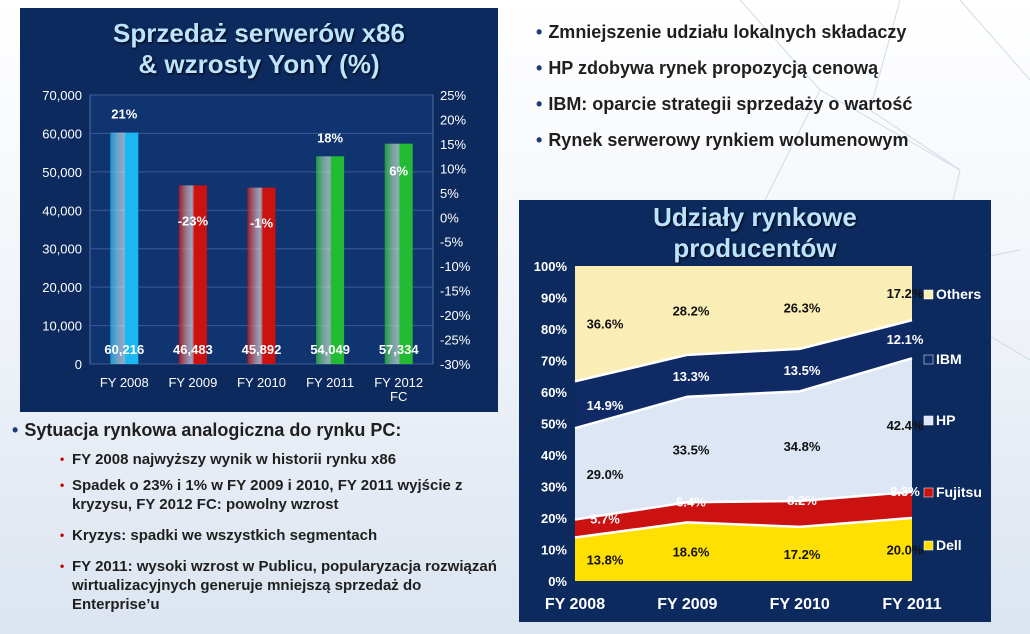 Image resolution: width=1030 pixels, height=634 pixels. Describe the element at coordinates (193, 220) in the screenshot. I see `growth-label: -23%` at that location.